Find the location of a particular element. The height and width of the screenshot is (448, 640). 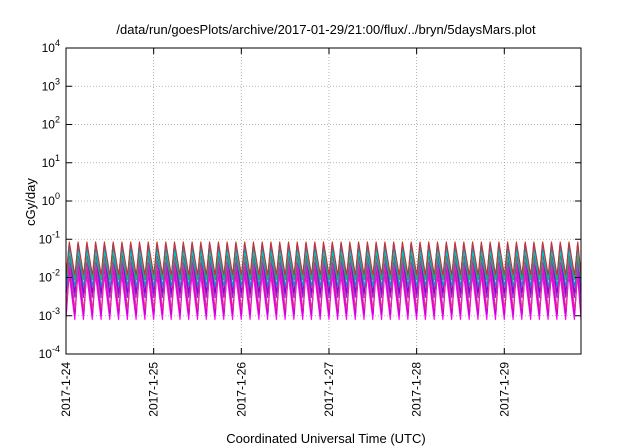

x-tick-label: 2017-1-28 is located at coordinates (417, 389).